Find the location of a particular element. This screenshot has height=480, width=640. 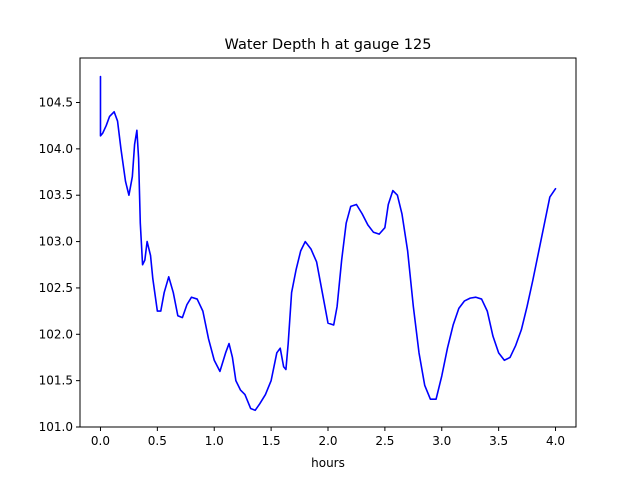

x-tick-label: 3.5 is located at coordinates (498, 441).